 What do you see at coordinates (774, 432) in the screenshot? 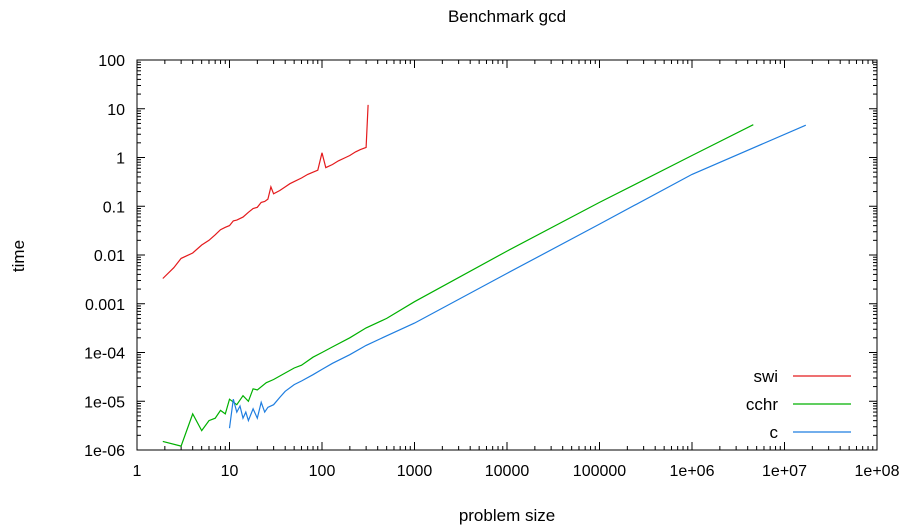
I see `legend-label-c: c` at bounding box center [774, 432].